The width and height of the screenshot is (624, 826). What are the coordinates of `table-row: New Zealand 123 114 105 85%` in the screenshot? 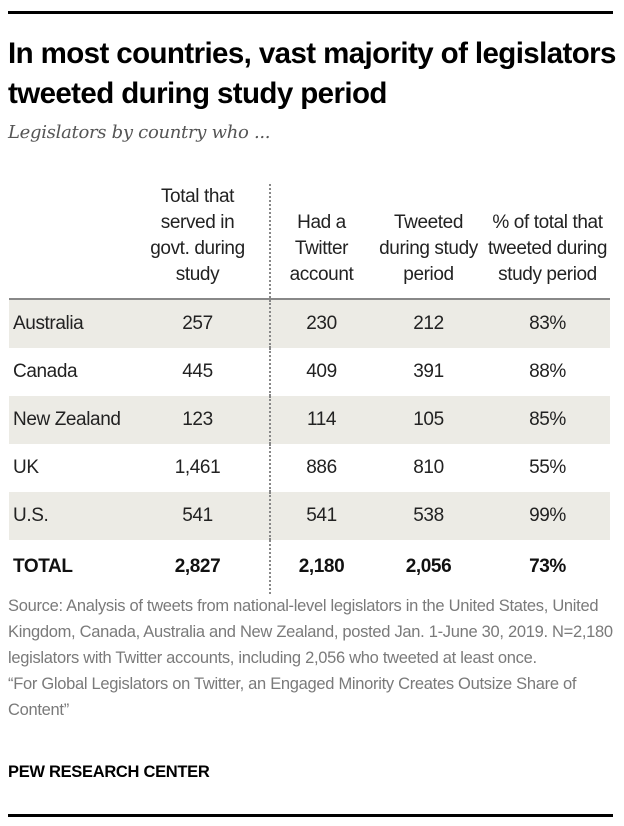 It's located at (309, 420).